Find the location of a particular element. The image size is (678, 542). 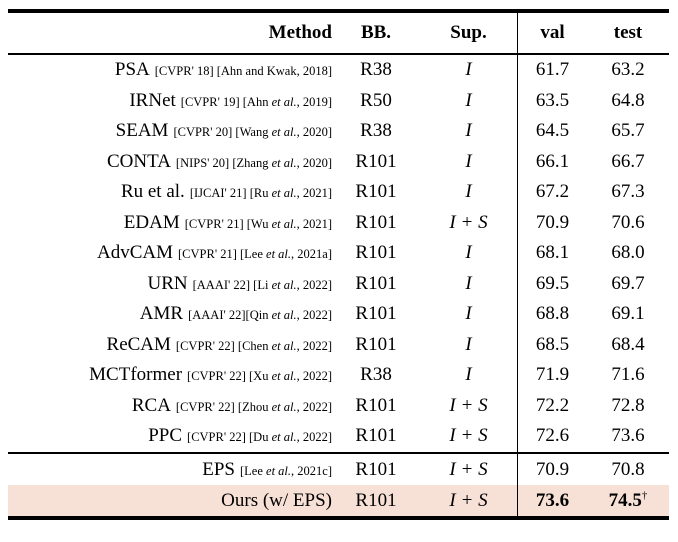

method-citation: [CVPR' 21] [Lee et al., 2021a] is located at coordinates (255, 254).